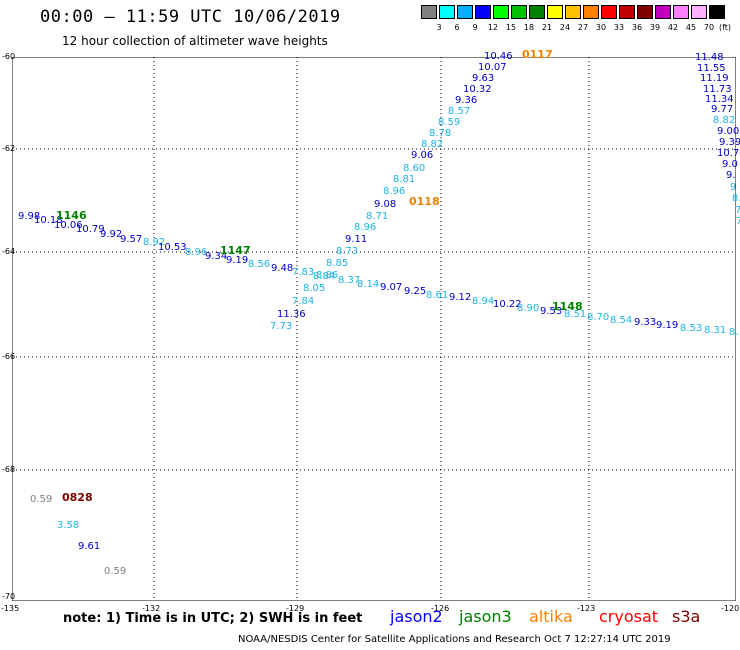  I want to click on wave-height-value: 9.57, so click(131, 239).